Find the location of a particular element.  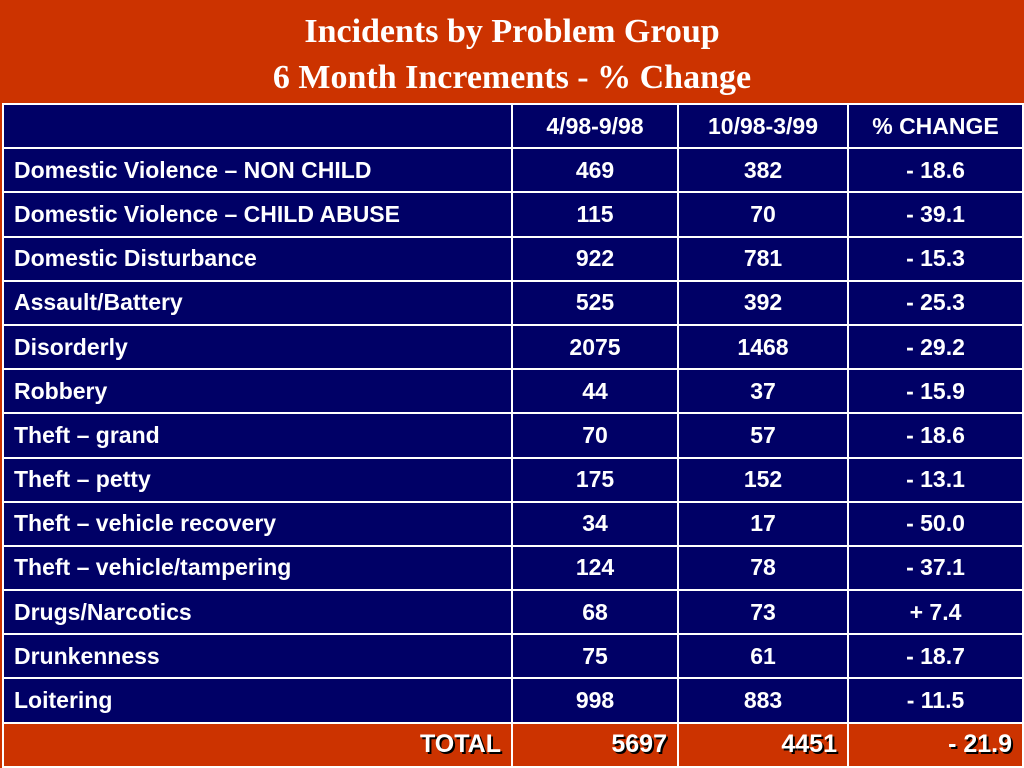

row-group-cell: Domestic Violence – CHILD ABUSE is located at coordinates (257, 214).